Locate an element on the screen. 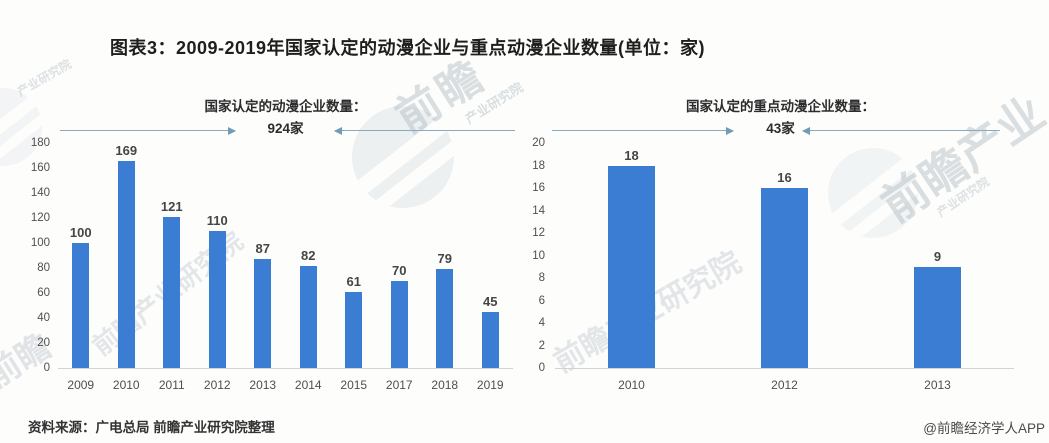  y-tick-label: 180 is located at coordinates (40, 143).